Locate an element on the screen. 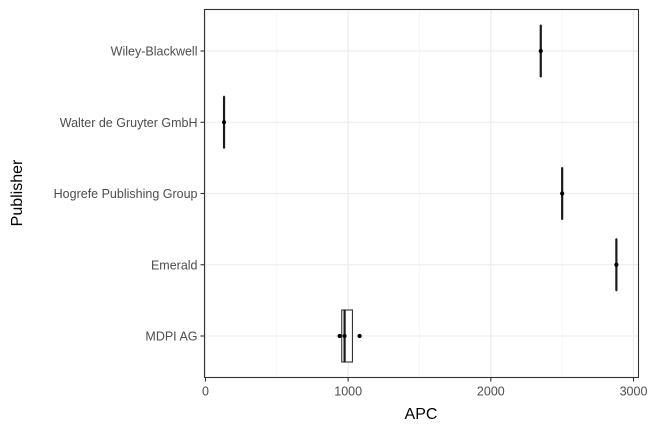 Image resolution: width=648 pixels, height=437 pixels. x-axis-title: APC is located at coordinates (421, 414).